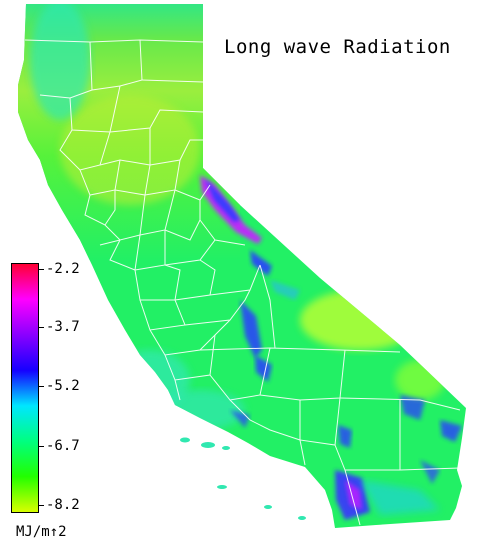 This screenshot has width=500, height=550. What do you see at coordinates (25, 388) in the screenshot?
I see `color-scale-bar` at bounding box center [25, 388].